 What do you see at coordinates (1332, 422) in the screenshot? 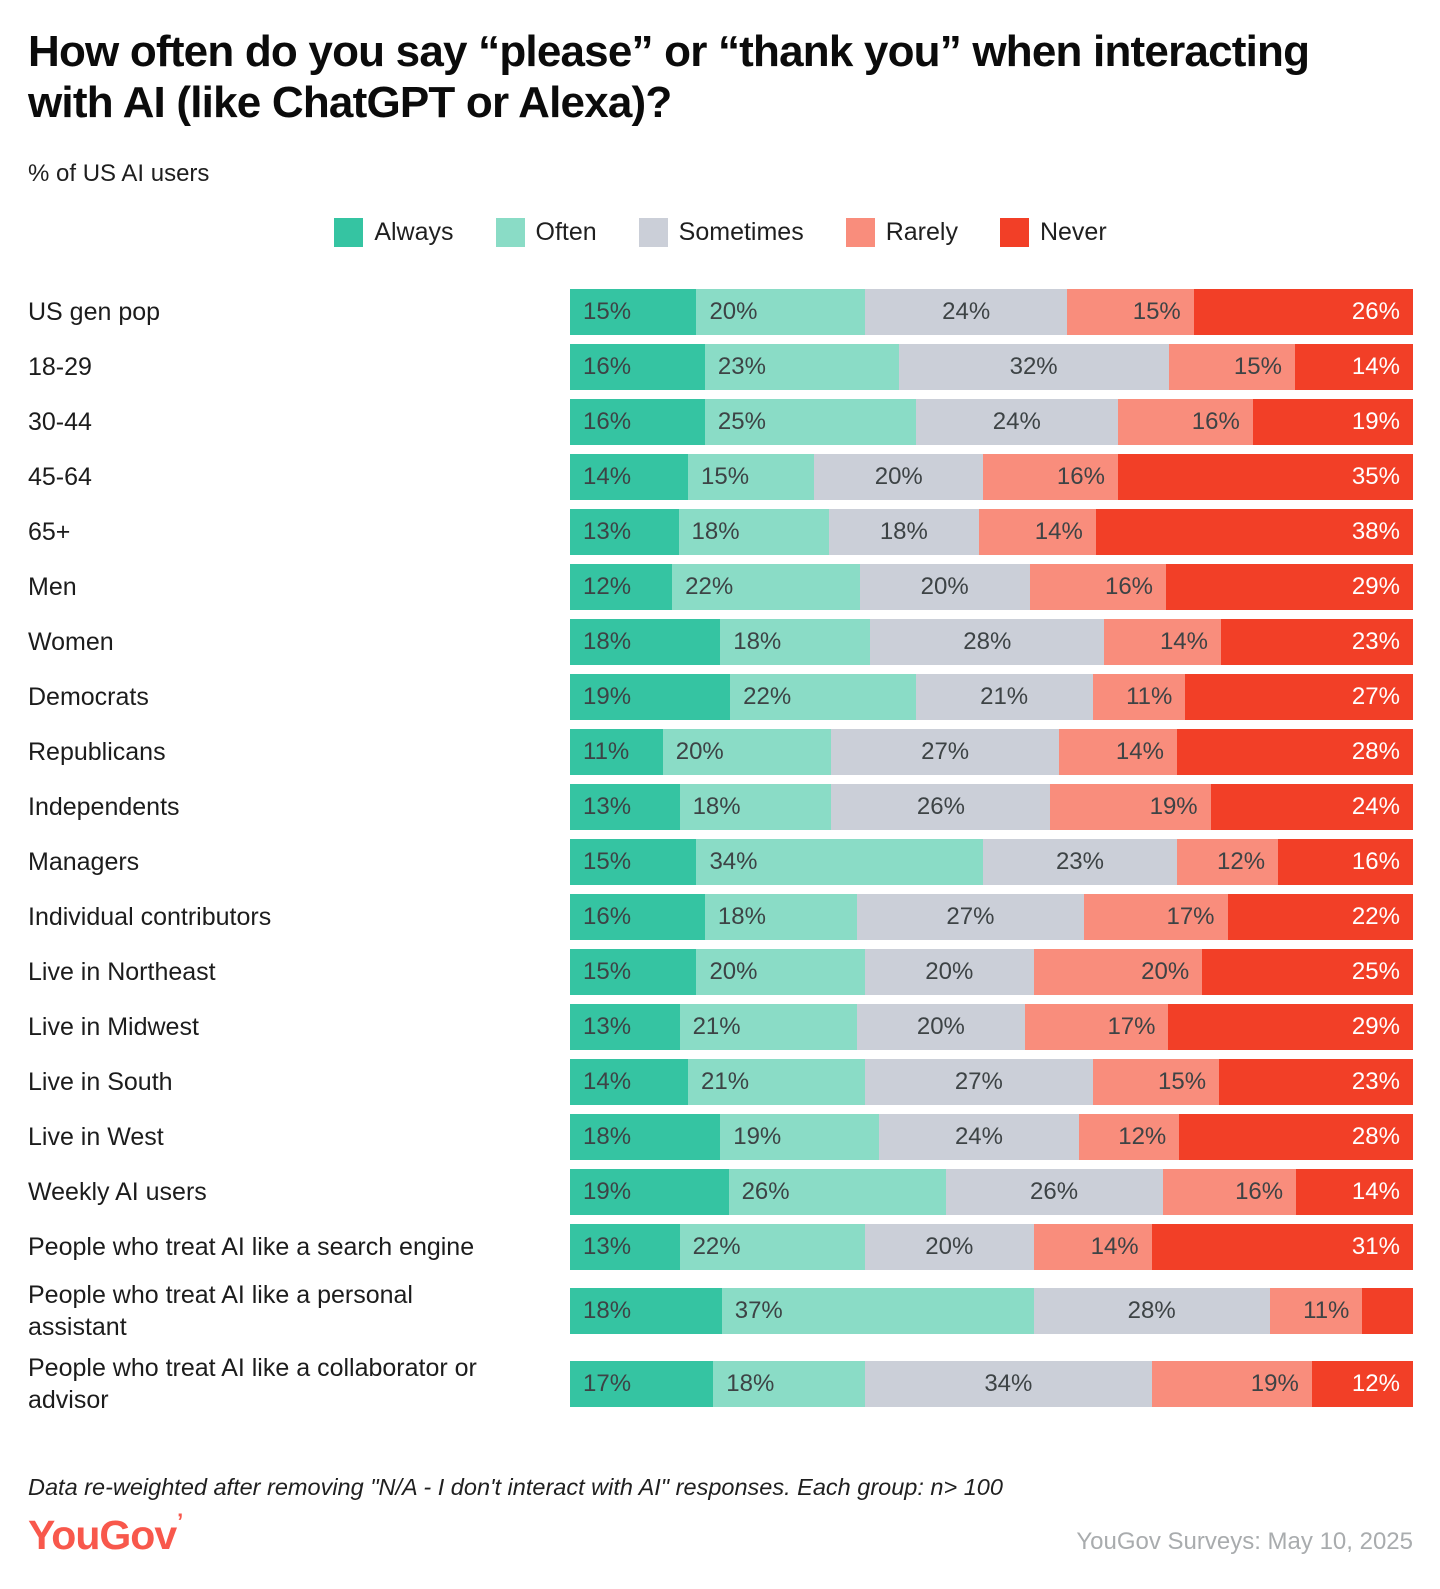
I see `bar-segment-never: 19%` at bounding box center [1332, 422].